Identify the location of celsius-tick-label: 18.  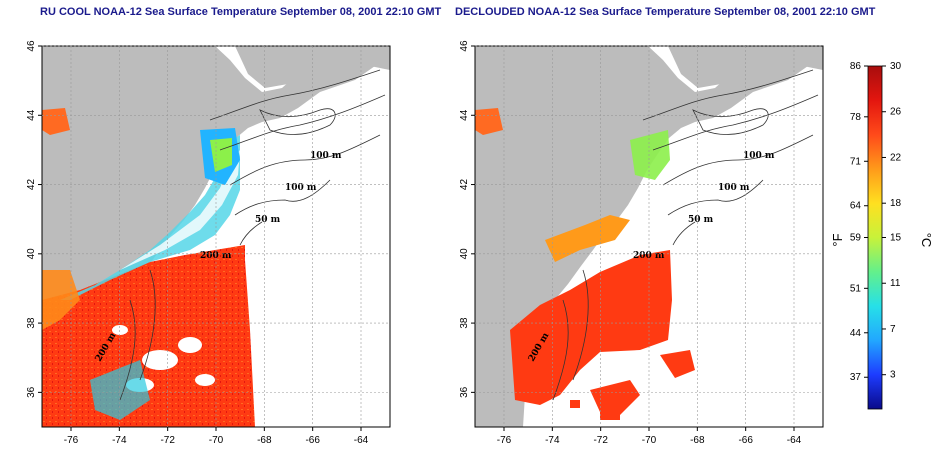
(896, 203).